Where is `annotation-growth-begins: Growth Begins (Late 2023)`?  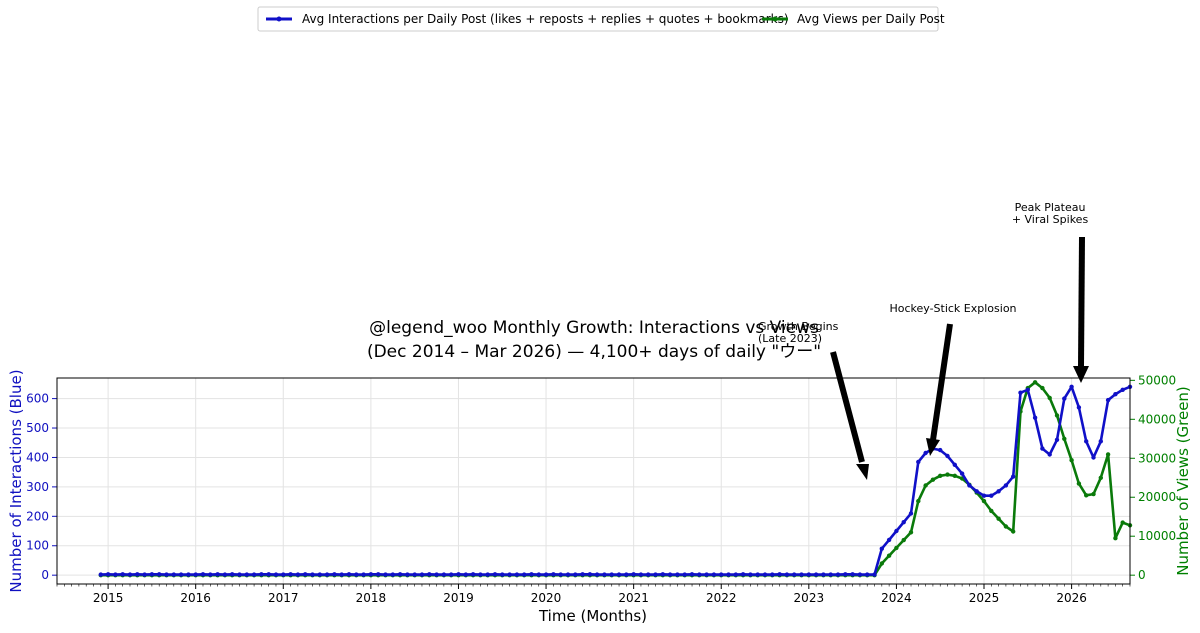
annotation-growth-begins: Growth Begins (Late 2023) is located at coordinates (813, 400).